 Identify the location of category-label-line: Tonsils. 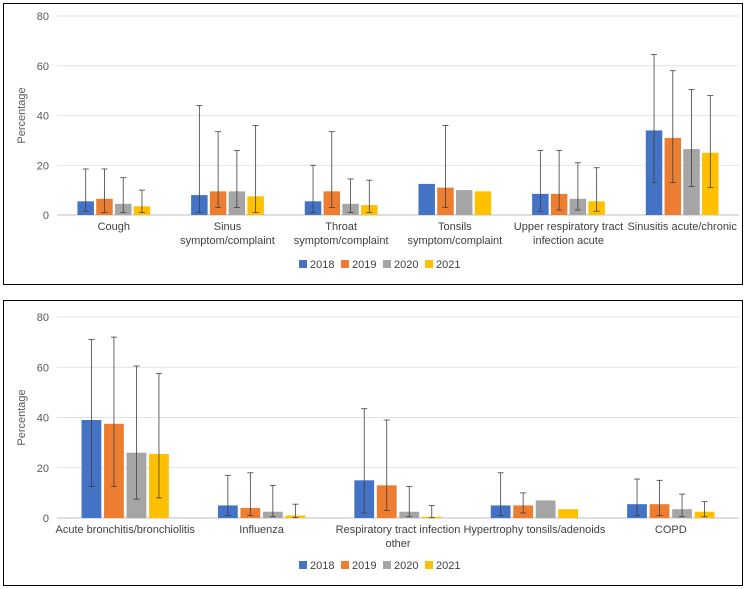
(455, 227).